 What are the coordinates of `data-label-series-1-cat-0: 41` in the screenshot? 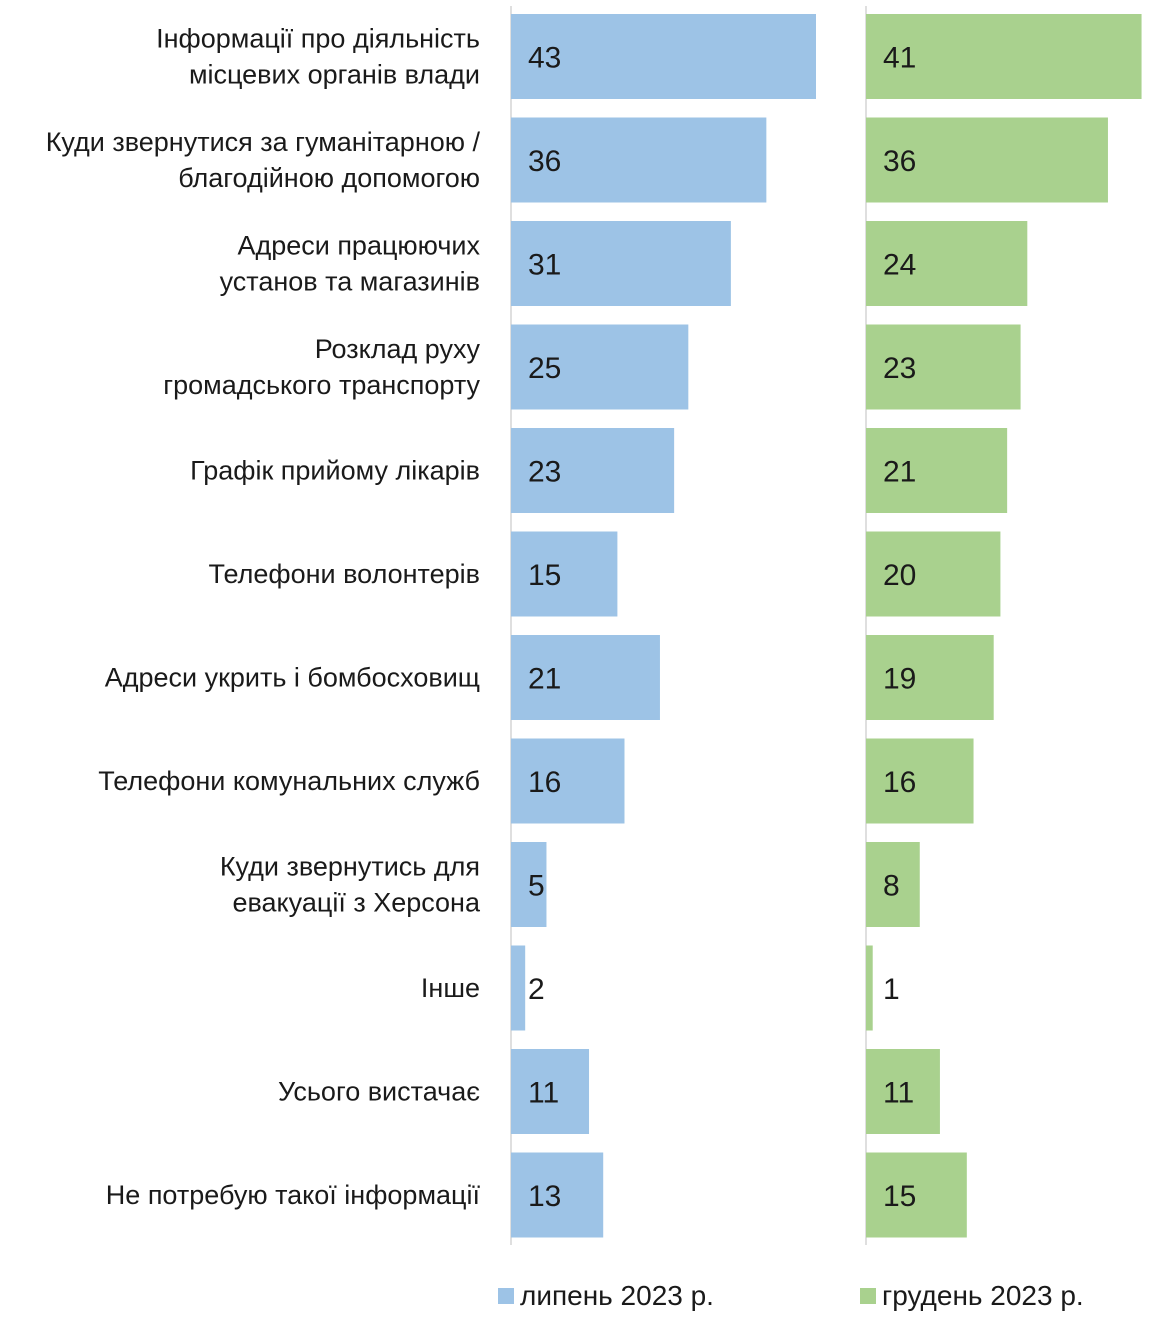 It's located at (899, 58).